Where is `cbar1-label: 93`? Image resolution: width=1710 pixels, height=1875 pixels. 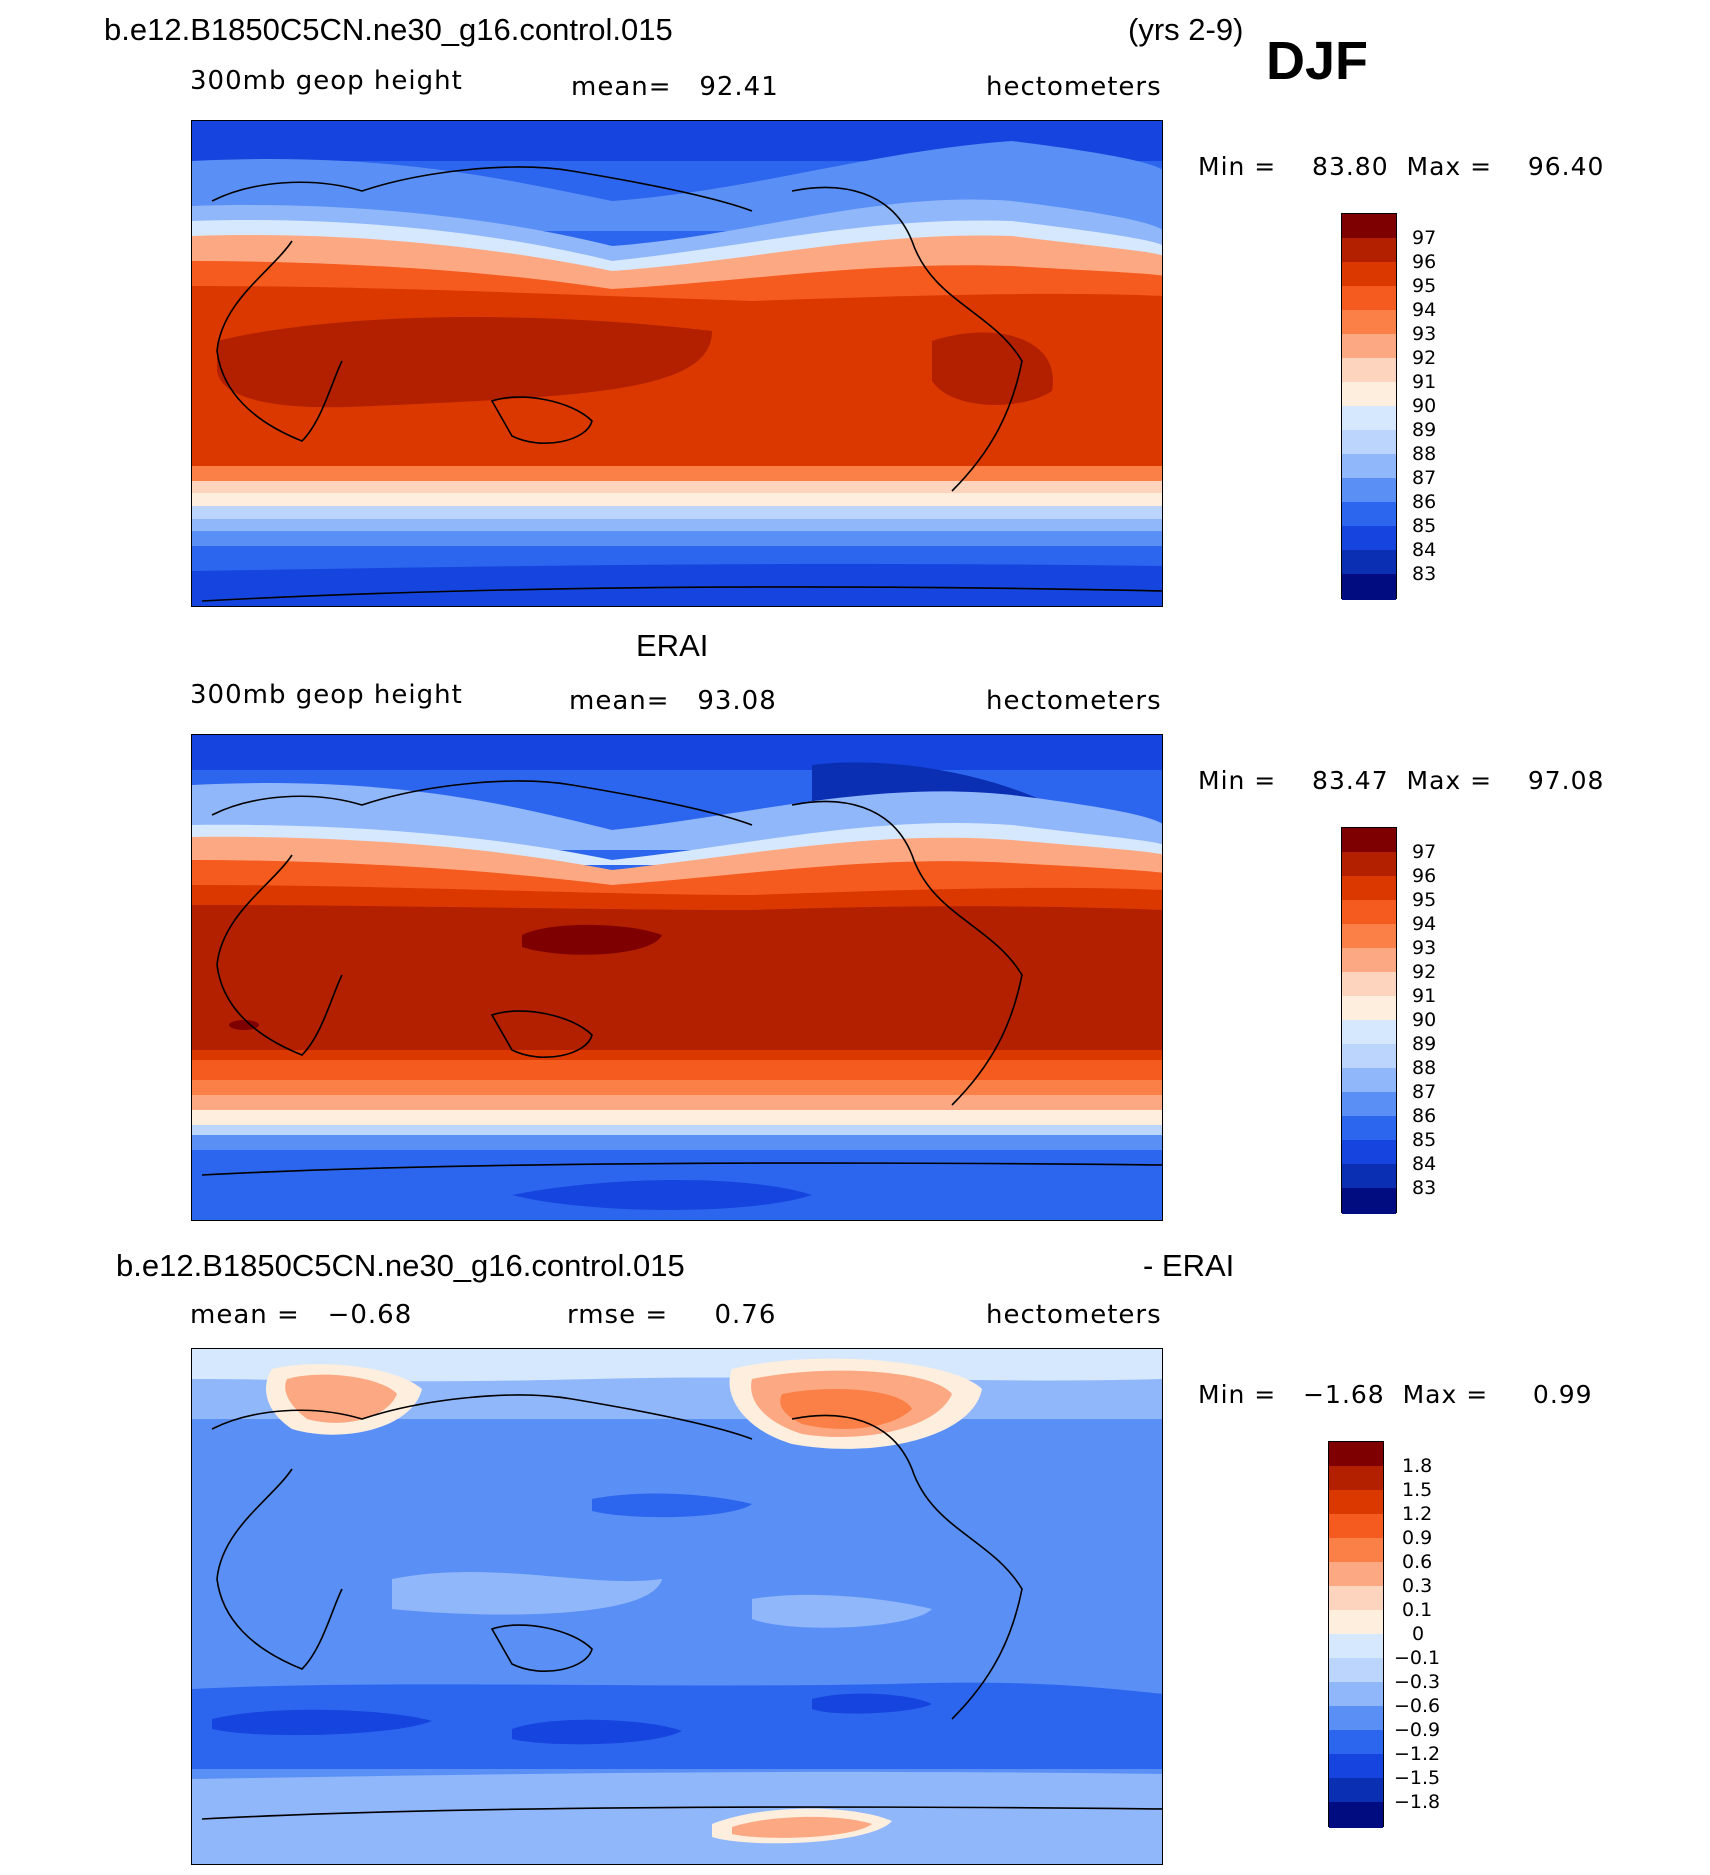 cbar1-label: 93 is located at coordinates (1424, 334).